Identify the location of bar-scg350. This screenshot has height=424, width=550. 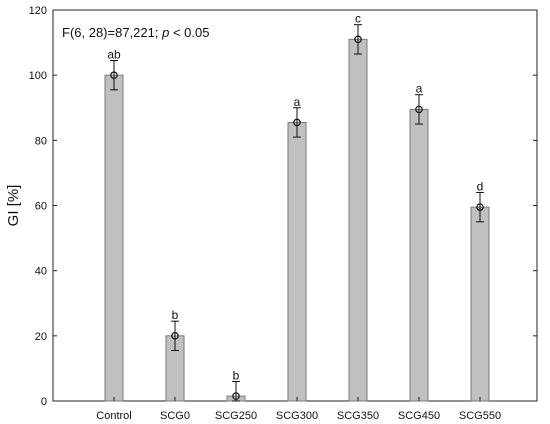
(358, 220).